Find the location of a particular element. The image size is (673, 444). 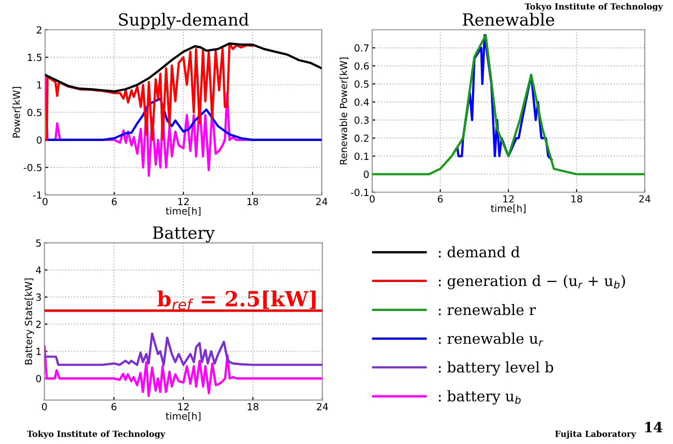

text: 14 is located at coordinates (653, 427).